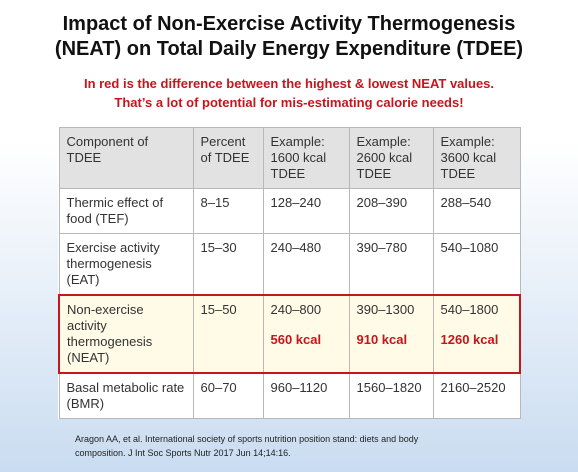 The image size is (578, 472). I want to click on neat-difference: 910 kcal, so click(382, 339).